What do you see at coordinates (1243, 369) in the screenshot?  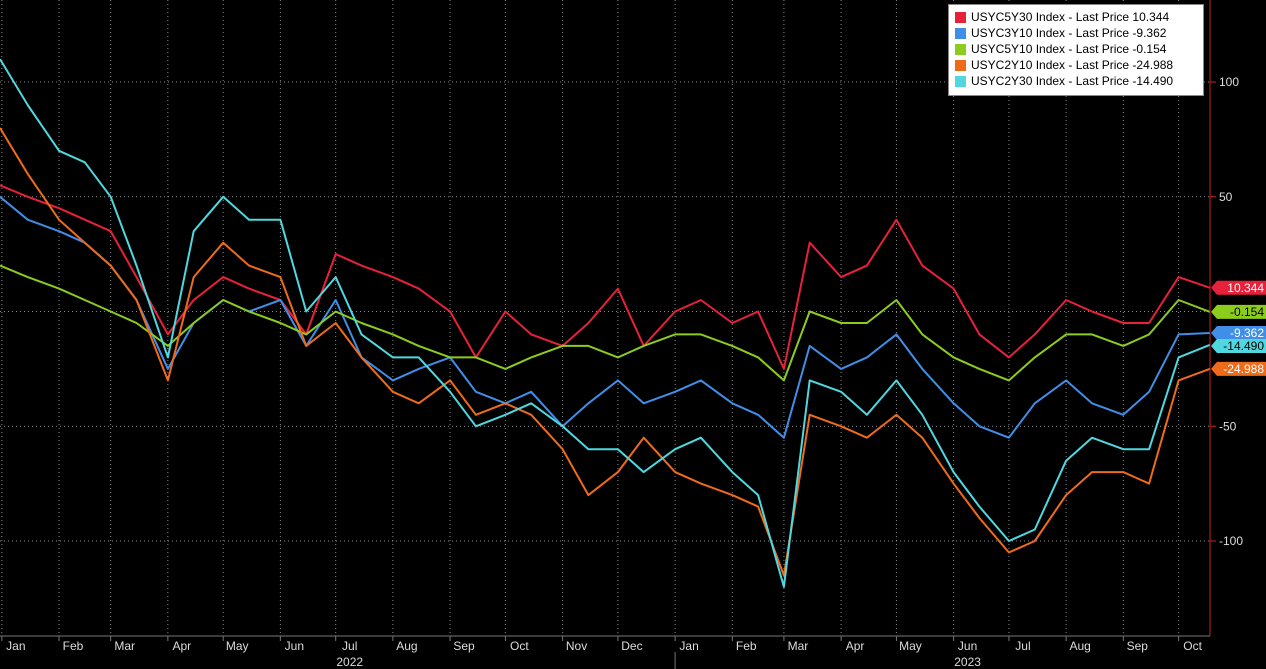 I see `badge-value: -24.988` at bounding box center [1243, 369].